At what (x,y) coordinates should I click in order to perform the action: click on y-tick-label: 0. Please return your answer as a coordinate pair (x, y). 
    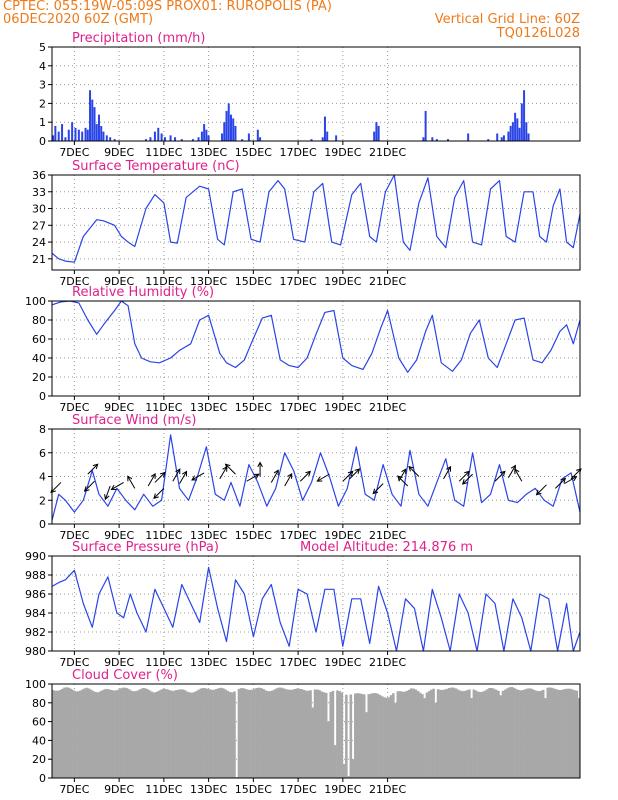
    Looking at the image, I should click on (42, 396).